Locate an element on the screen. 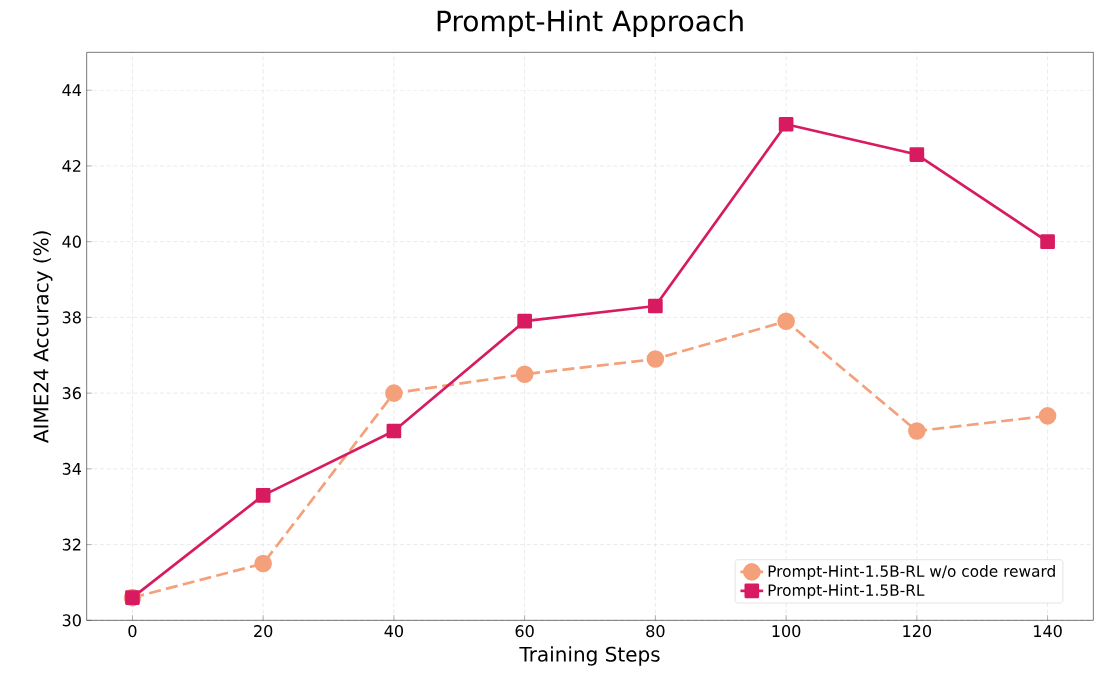 The width and height of the screenshot is (1094, 687). y-tick-label: 44 is located at coordinates (72, 90).